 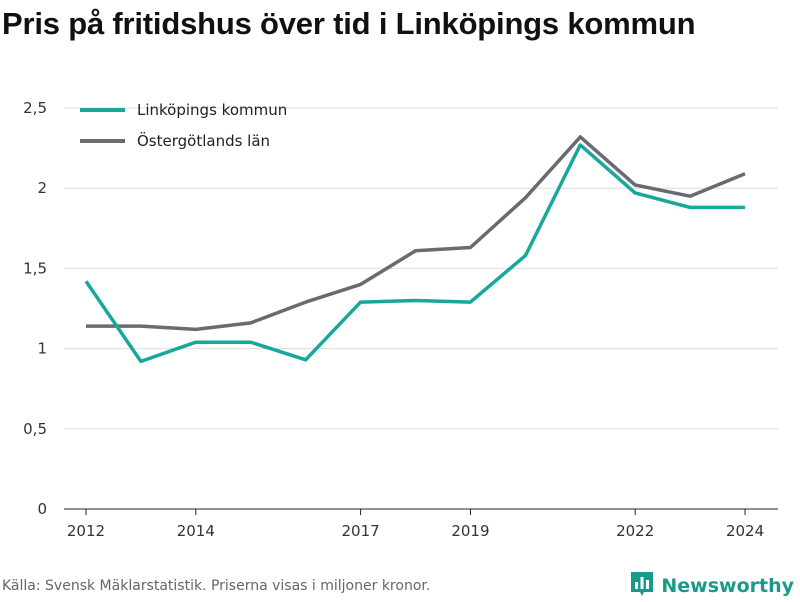 What do you see at coordinates (642, 586) in the screenshot?
I see `bar-chart-logo-icon` at bounding box center [642, 586].